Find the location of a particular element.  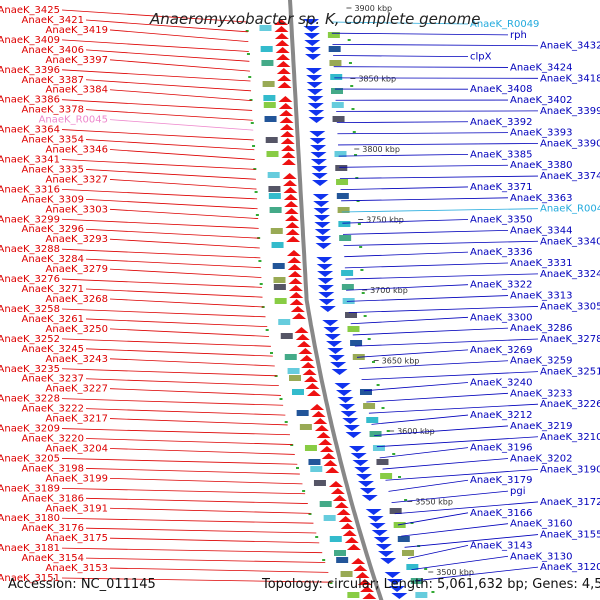

left-gene-label: AnaeK_3279 is located at coordinates (77, 269).